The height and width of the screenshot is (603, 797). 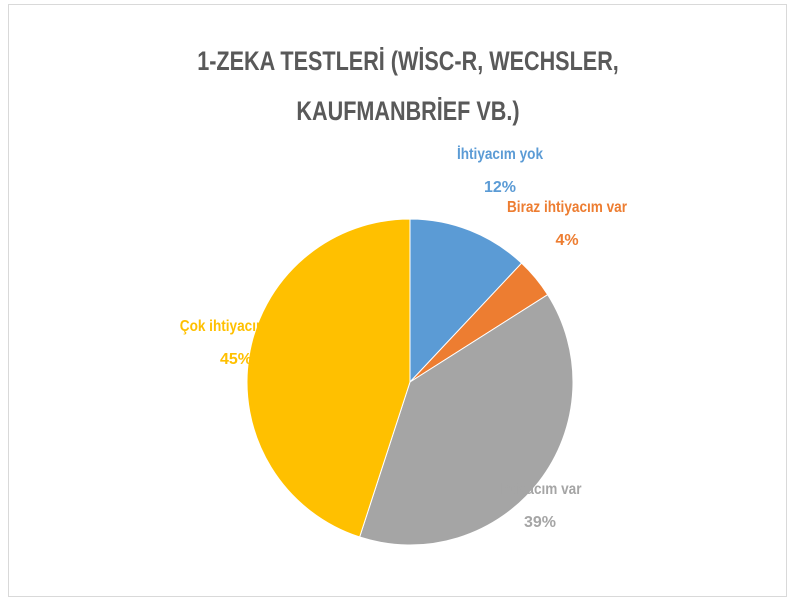 What do you see at coordinates (567, 207) in the screenshot?
I see `slice-label: Biraz ihtiyacım var` at bounding box center [567, 207].